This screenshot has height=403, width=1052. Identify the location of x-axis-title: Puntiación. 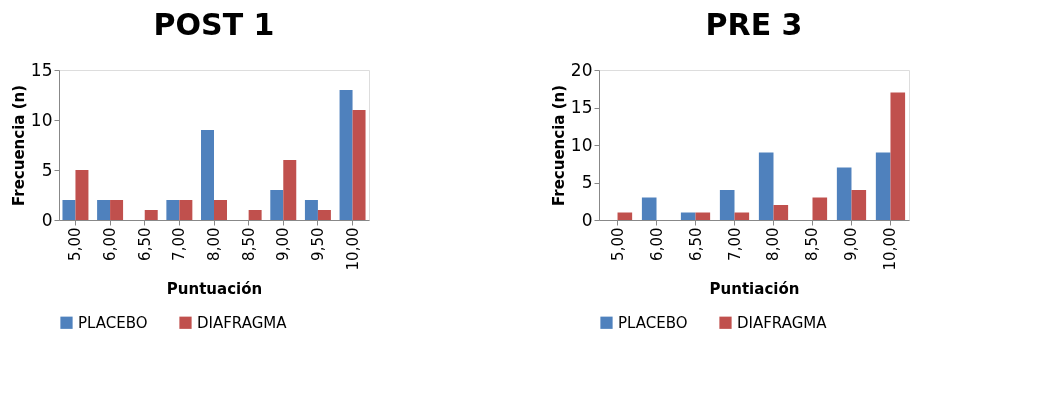
(754, 289).